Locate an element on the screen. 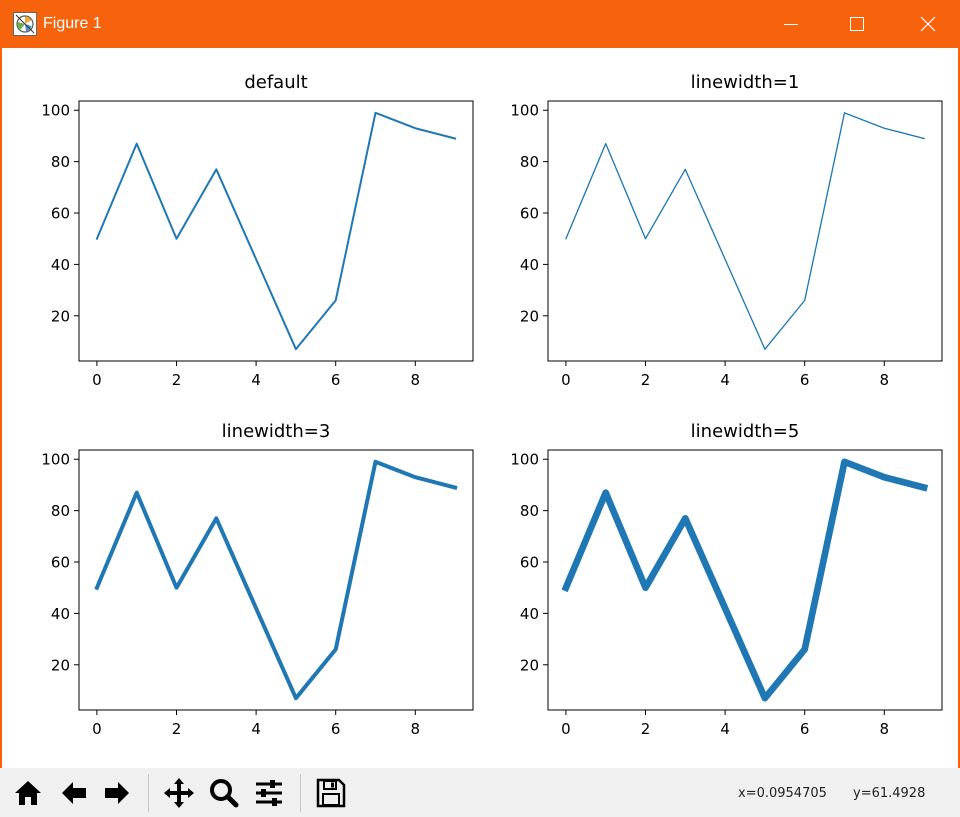 This screenshot has height=817, width=960. subplot-title: linewidth=3 is located at coordinates (276, 431).